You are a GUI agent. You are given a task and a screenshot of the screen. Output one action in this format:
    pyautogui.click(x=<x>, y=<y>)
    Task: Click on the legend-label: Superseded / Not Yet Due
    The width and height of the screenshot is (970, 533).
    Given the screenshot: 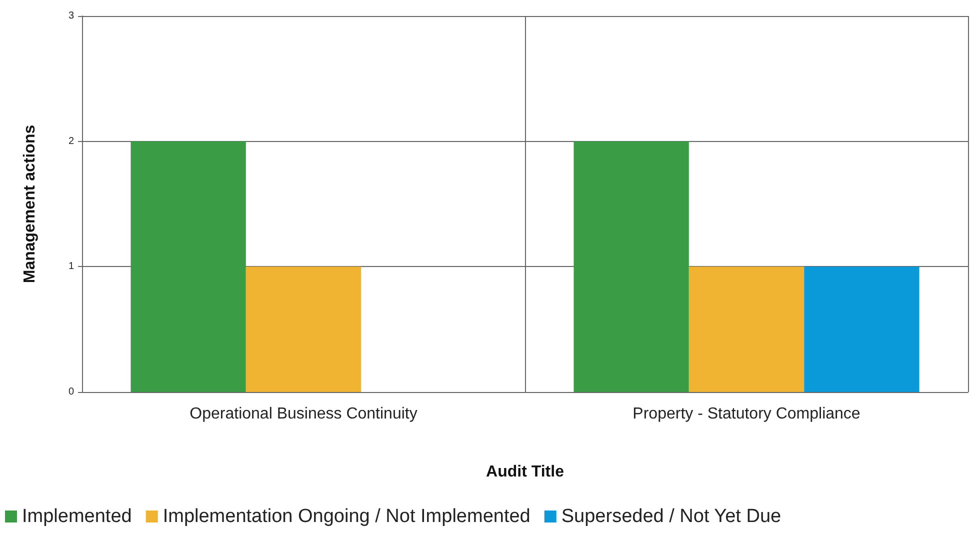 What is the action you would take?
    pyautogui.click(x=671, y=516)
    